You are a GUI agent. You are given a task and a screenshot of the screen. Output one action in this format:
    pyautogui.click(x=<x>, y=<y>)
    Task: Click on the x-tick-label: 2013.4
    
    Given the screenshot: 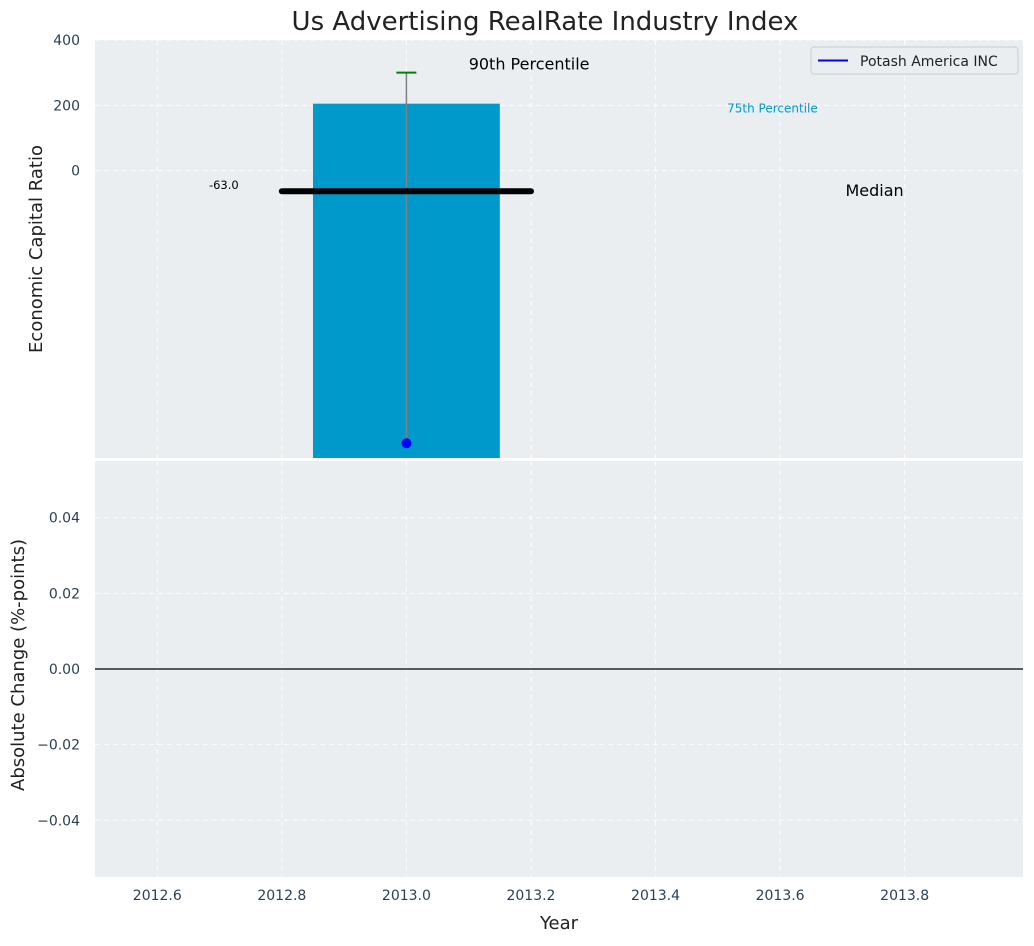 What is the action you would take?
    pyautogui.click(x=655, y=896)
    